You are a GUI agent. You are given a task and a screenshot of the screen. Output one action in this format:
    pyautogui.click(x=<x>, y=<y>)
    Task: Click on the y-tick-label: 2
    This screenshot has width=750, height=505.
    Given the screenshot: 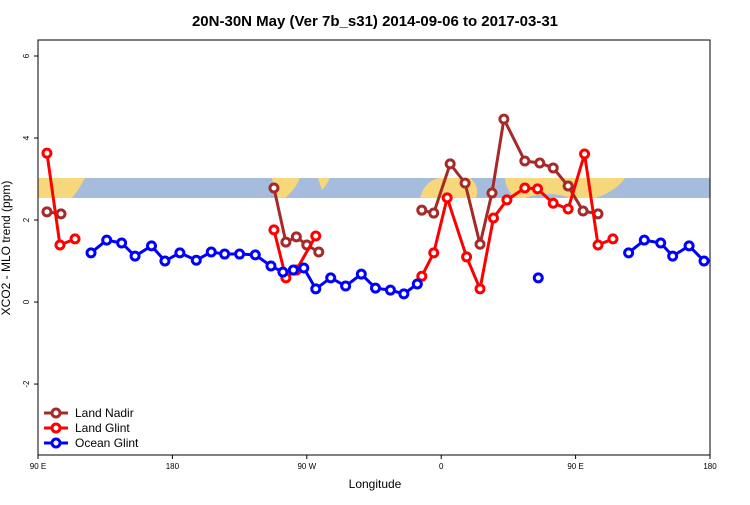 What is the action you would take?
    pyautogui.click(x=26, y=219)
    